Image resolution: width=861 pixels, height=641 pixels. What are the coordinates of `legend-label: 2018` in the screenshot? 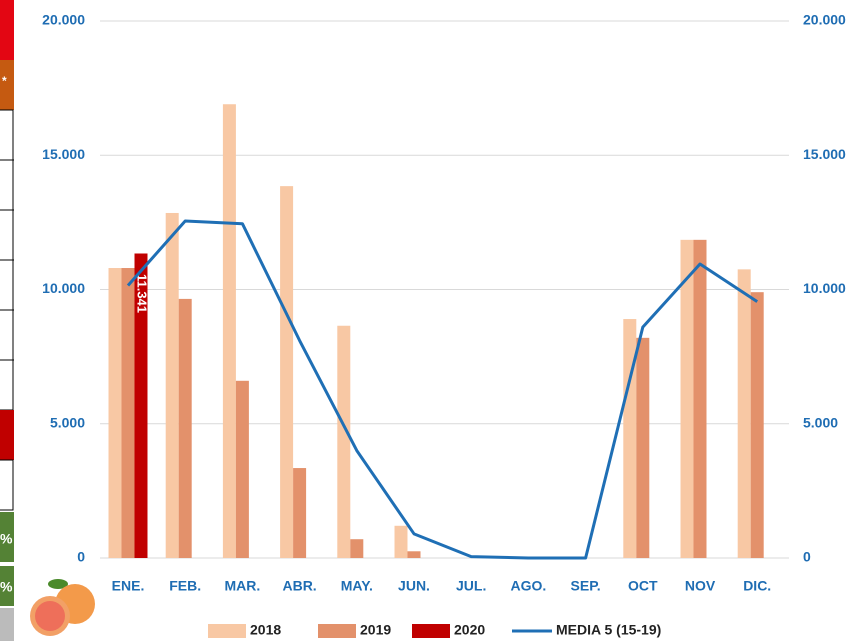 It's located at (265, 630).